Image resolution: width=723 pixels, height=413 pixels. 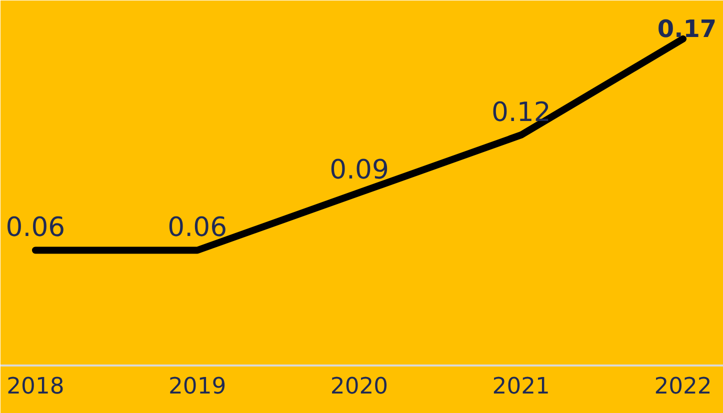 I want to click on data-label: 0.17, so click(x=687, y=28).